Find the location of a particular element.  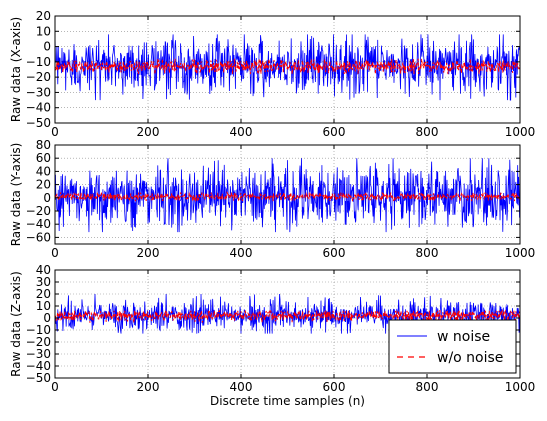

x-axis-label: Discrete time samples (n) is located at coordinates (287, 401).